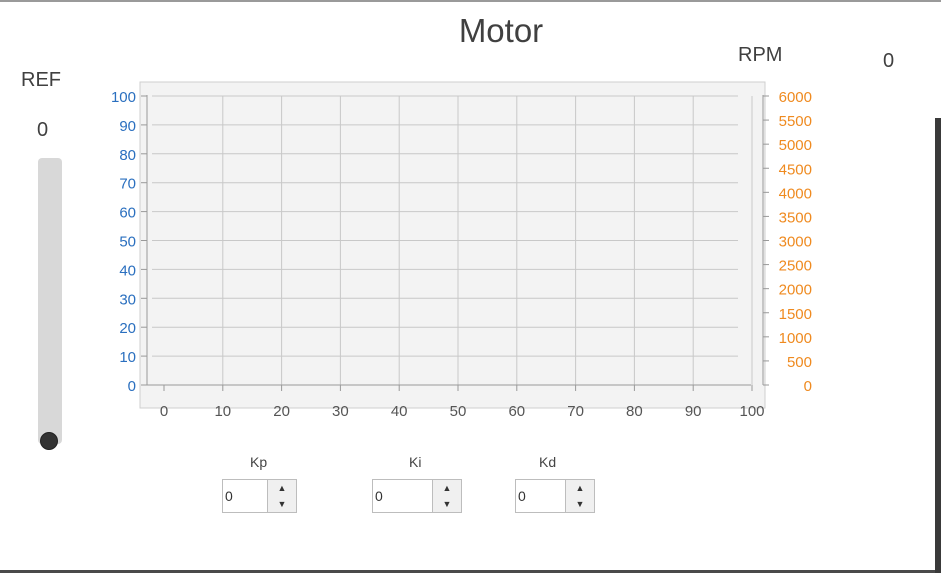 The image size is (941, 573). I want to click on x-tick-label: 0, so click(164, 411).